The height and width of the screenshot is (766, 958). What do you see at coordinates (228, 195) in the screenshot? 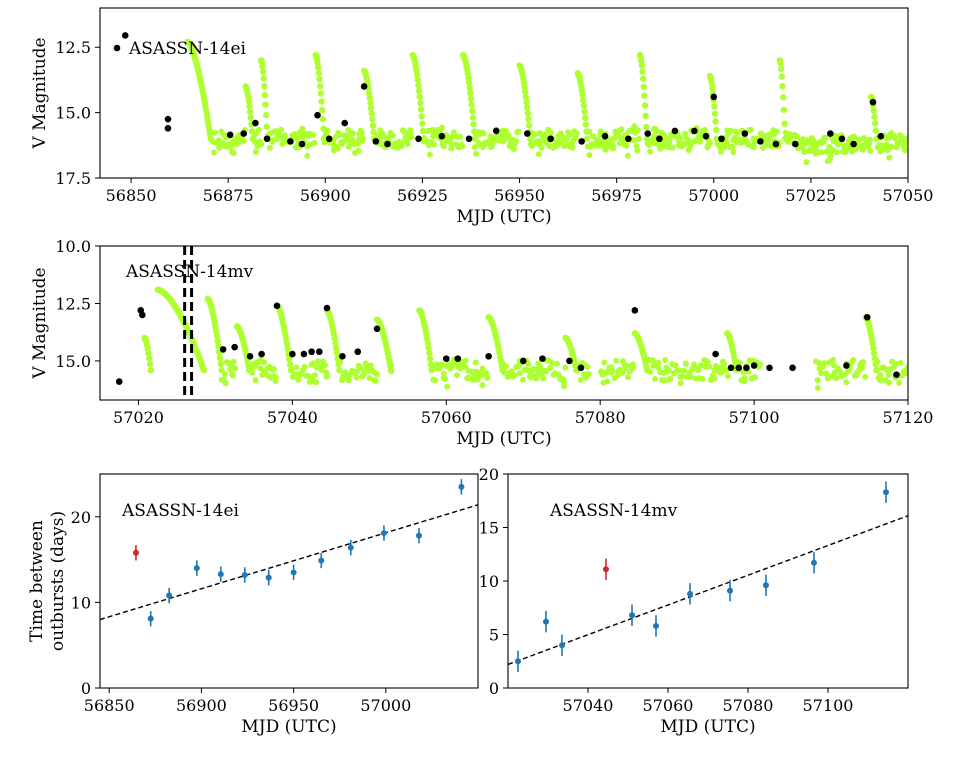
I see `x-tick-label: 56875` at bounding box center [228, 195].